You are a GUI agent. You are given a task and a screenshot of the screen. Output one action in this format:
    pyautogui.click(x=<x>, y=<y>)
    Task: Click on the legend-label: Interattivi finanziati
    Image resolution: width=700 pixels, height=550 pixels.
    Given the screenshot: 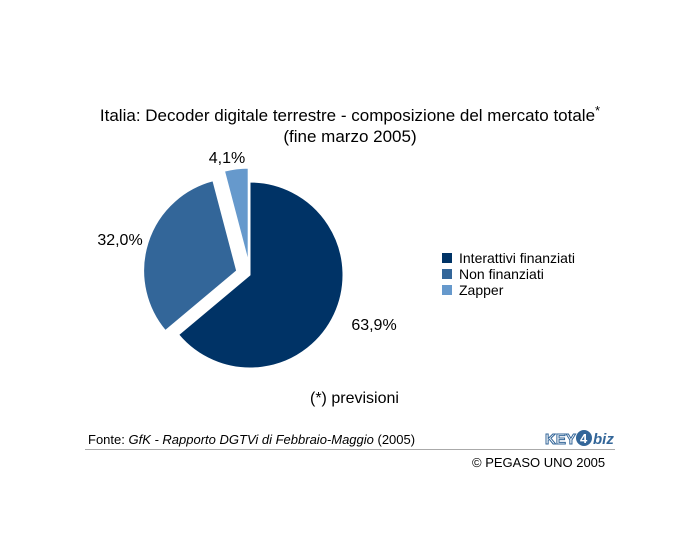 What is the action you would take?
    pyautogui.click(x=517, y=258)
    